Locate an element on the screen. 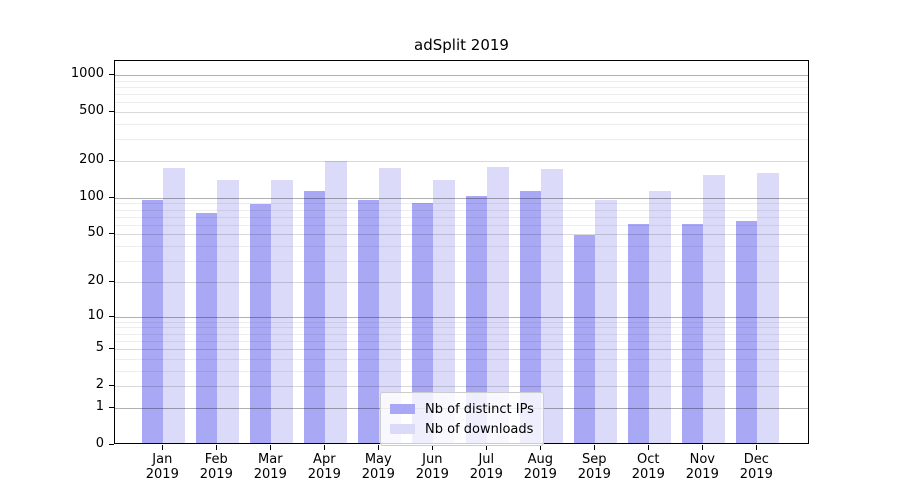 This screenshot has width=900, height=500. legend-swatch-downloads is located at coordinates (402, 429).